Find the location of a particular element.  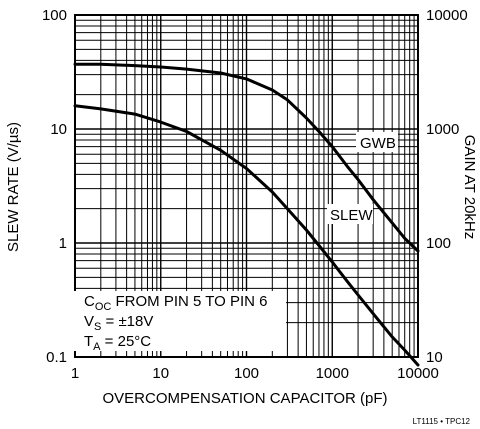

x-tick-label: 10000 is located at coordinates (418, 373).